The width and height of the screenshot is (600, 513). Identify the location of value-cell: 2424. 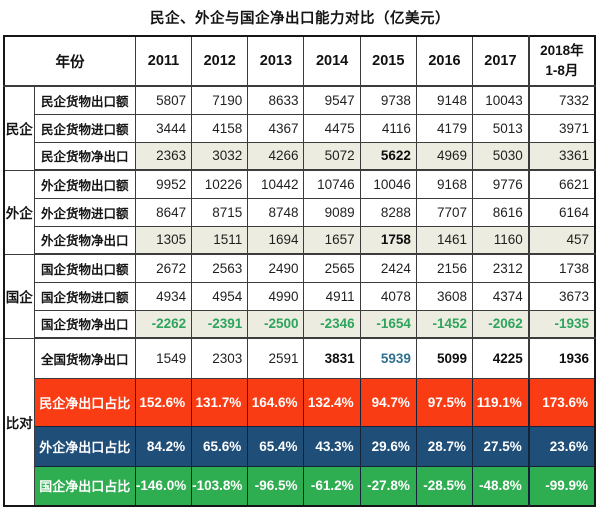
(388, 268).